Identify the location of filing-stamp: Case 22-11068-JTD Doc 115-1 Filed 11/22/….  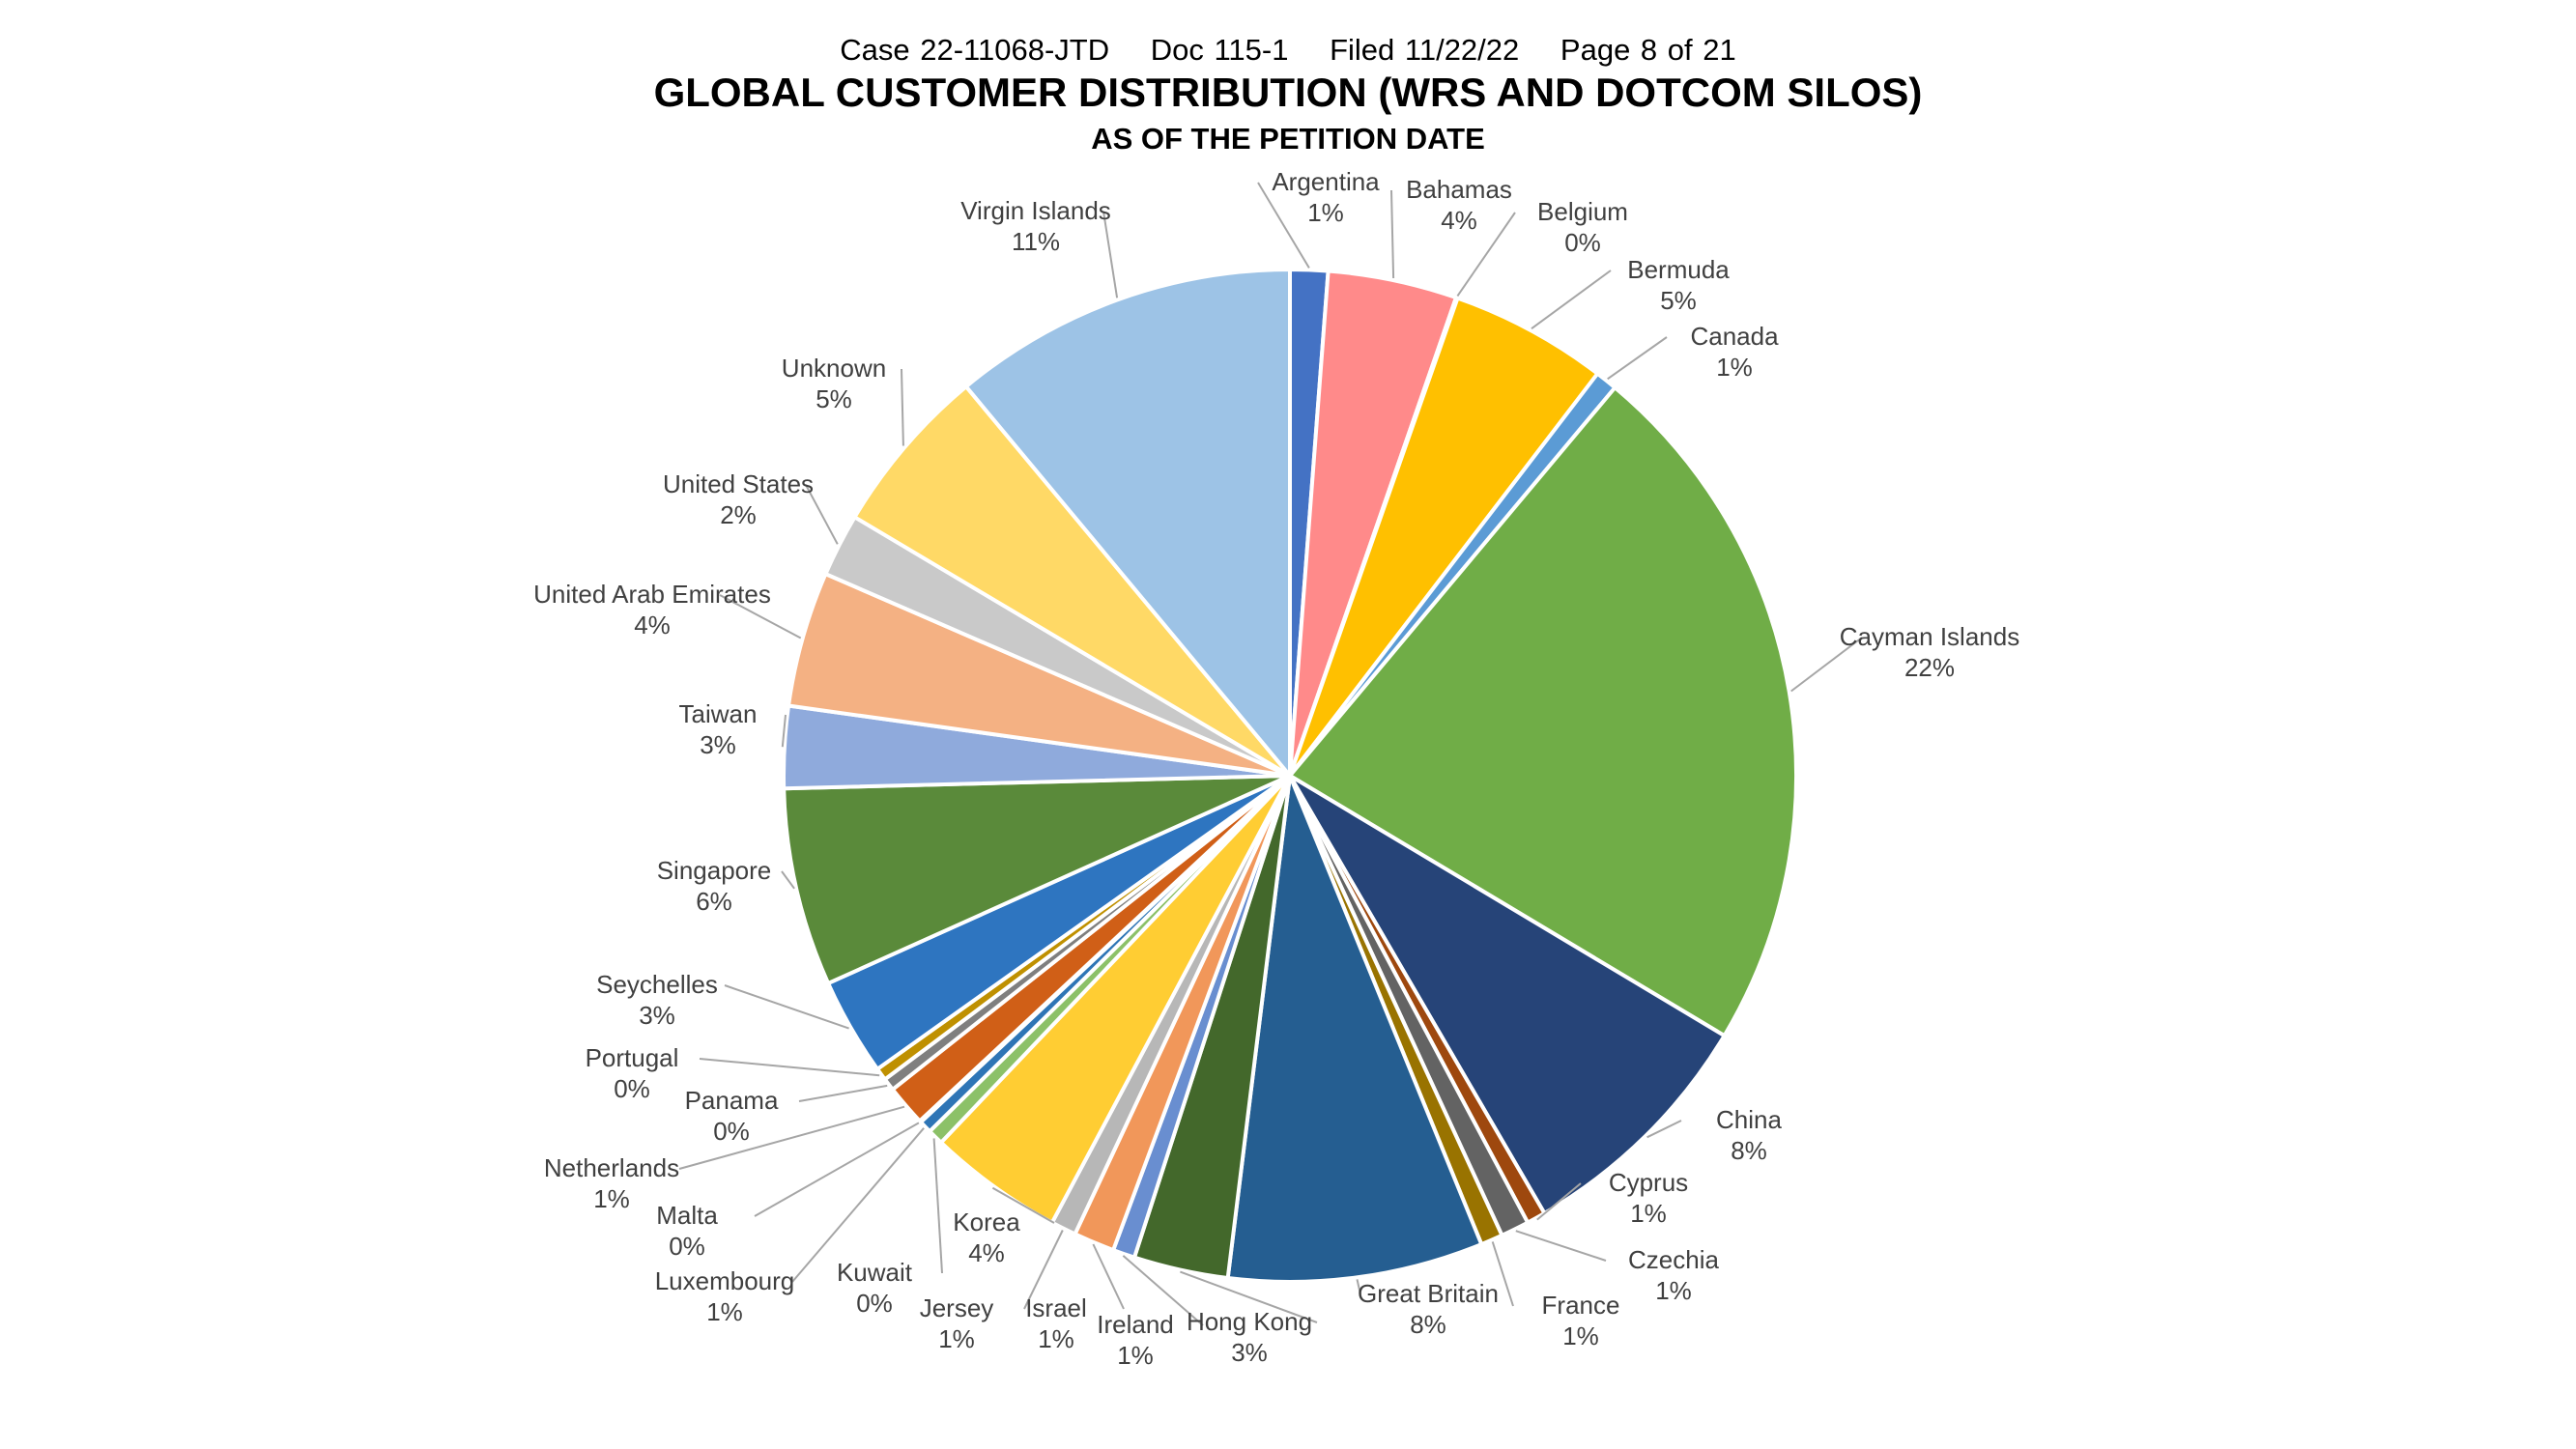
(1288, 50).